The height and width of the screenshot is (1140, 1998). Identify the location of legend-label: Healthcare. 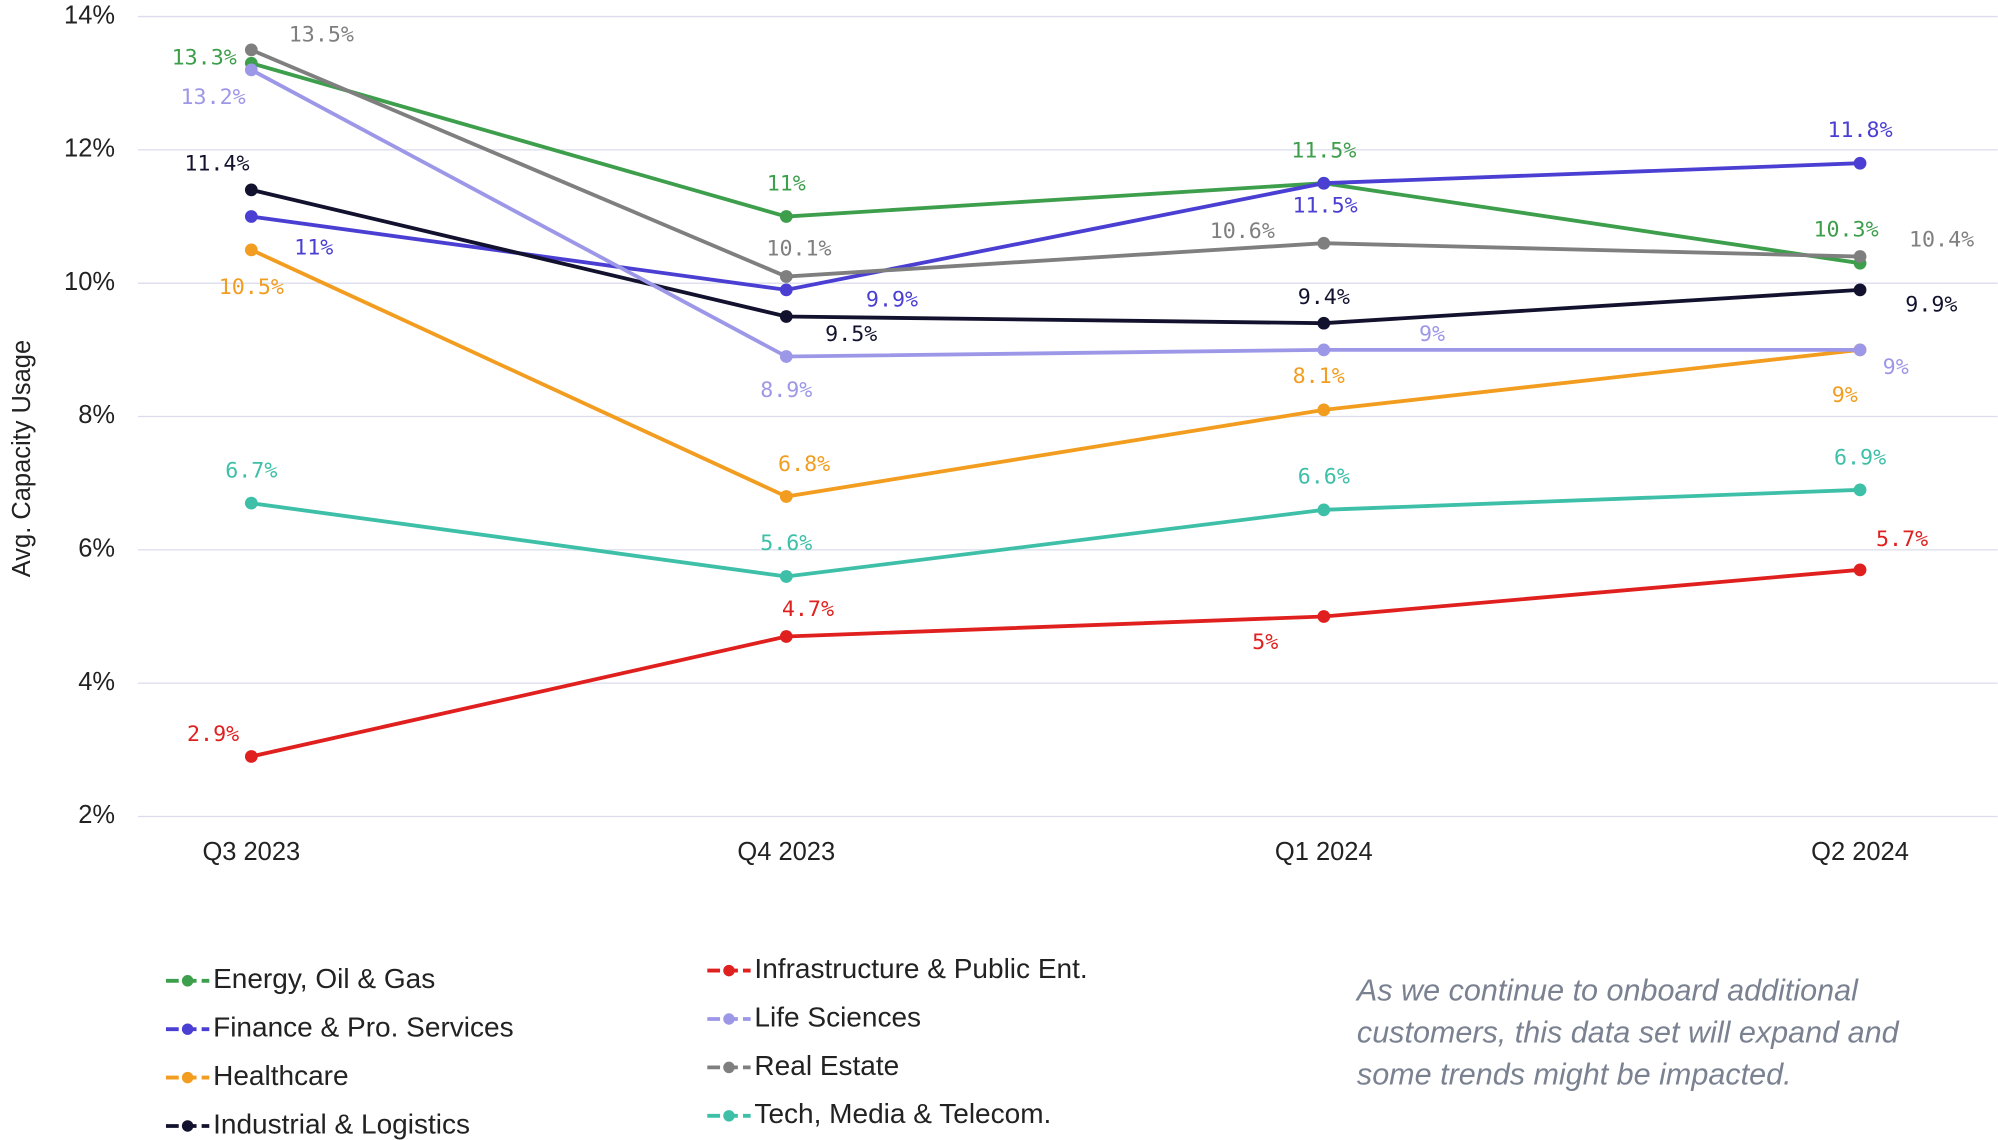
(280, 1075).